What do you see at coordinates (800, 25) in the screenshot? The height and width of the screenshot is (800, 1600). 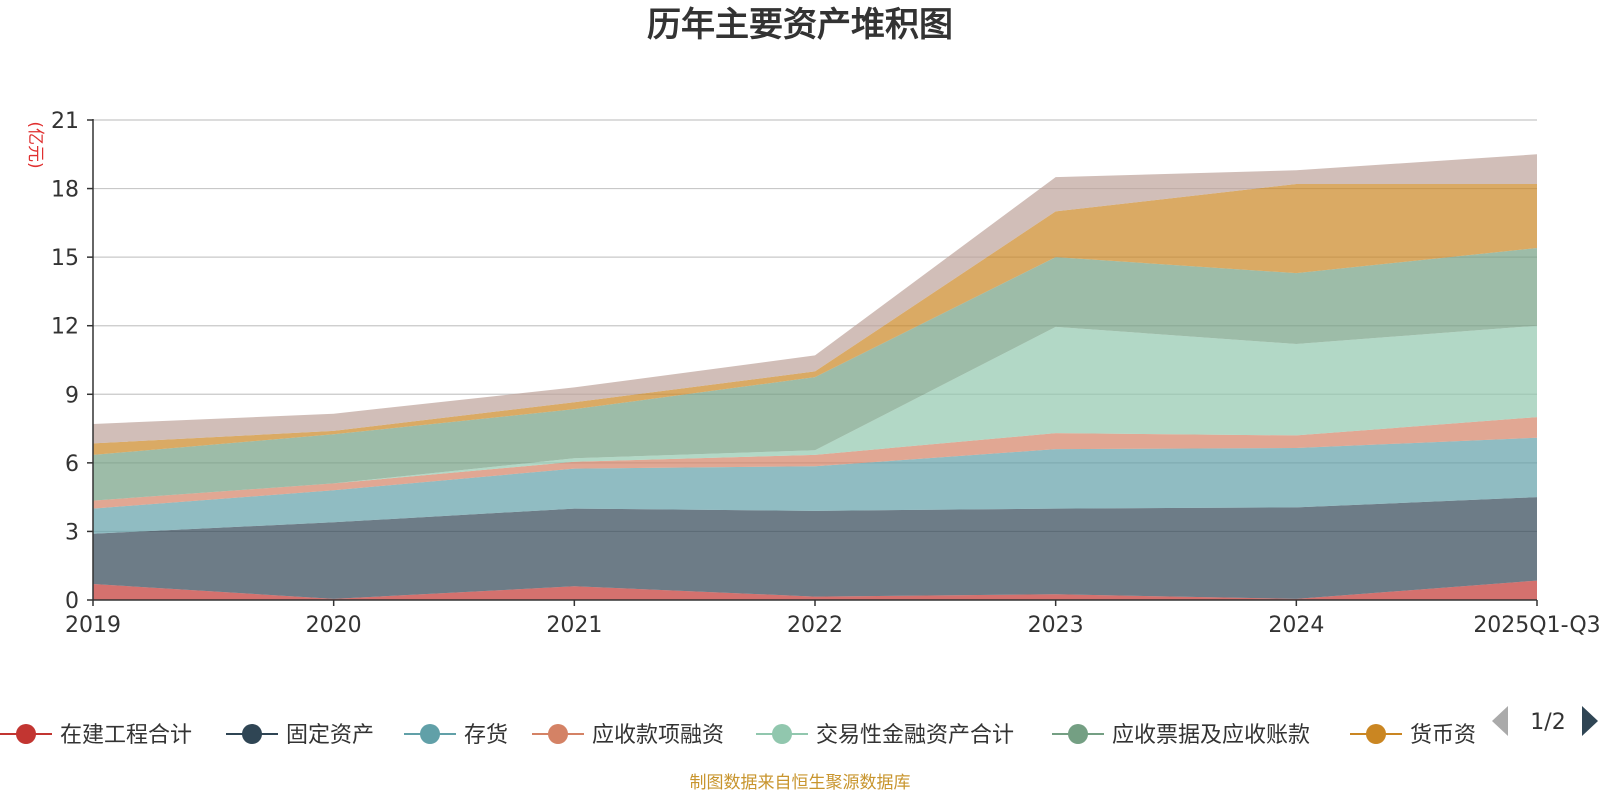 I see `chart-title: 历年主要资产堆积图` at bounding box center [800, 25].